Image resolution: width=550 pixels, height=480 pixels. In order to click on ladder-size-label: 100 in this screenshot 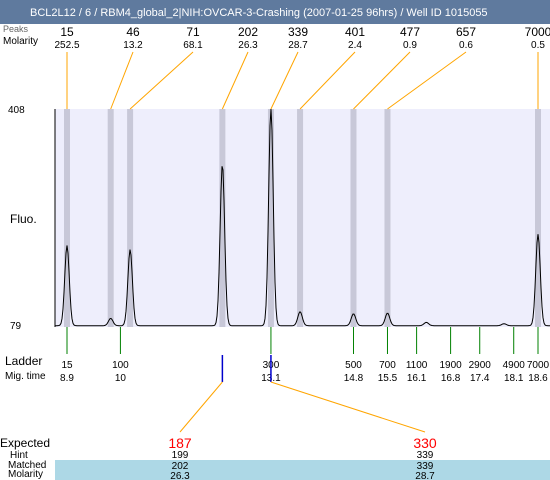, I will do `click(120, 365)`.